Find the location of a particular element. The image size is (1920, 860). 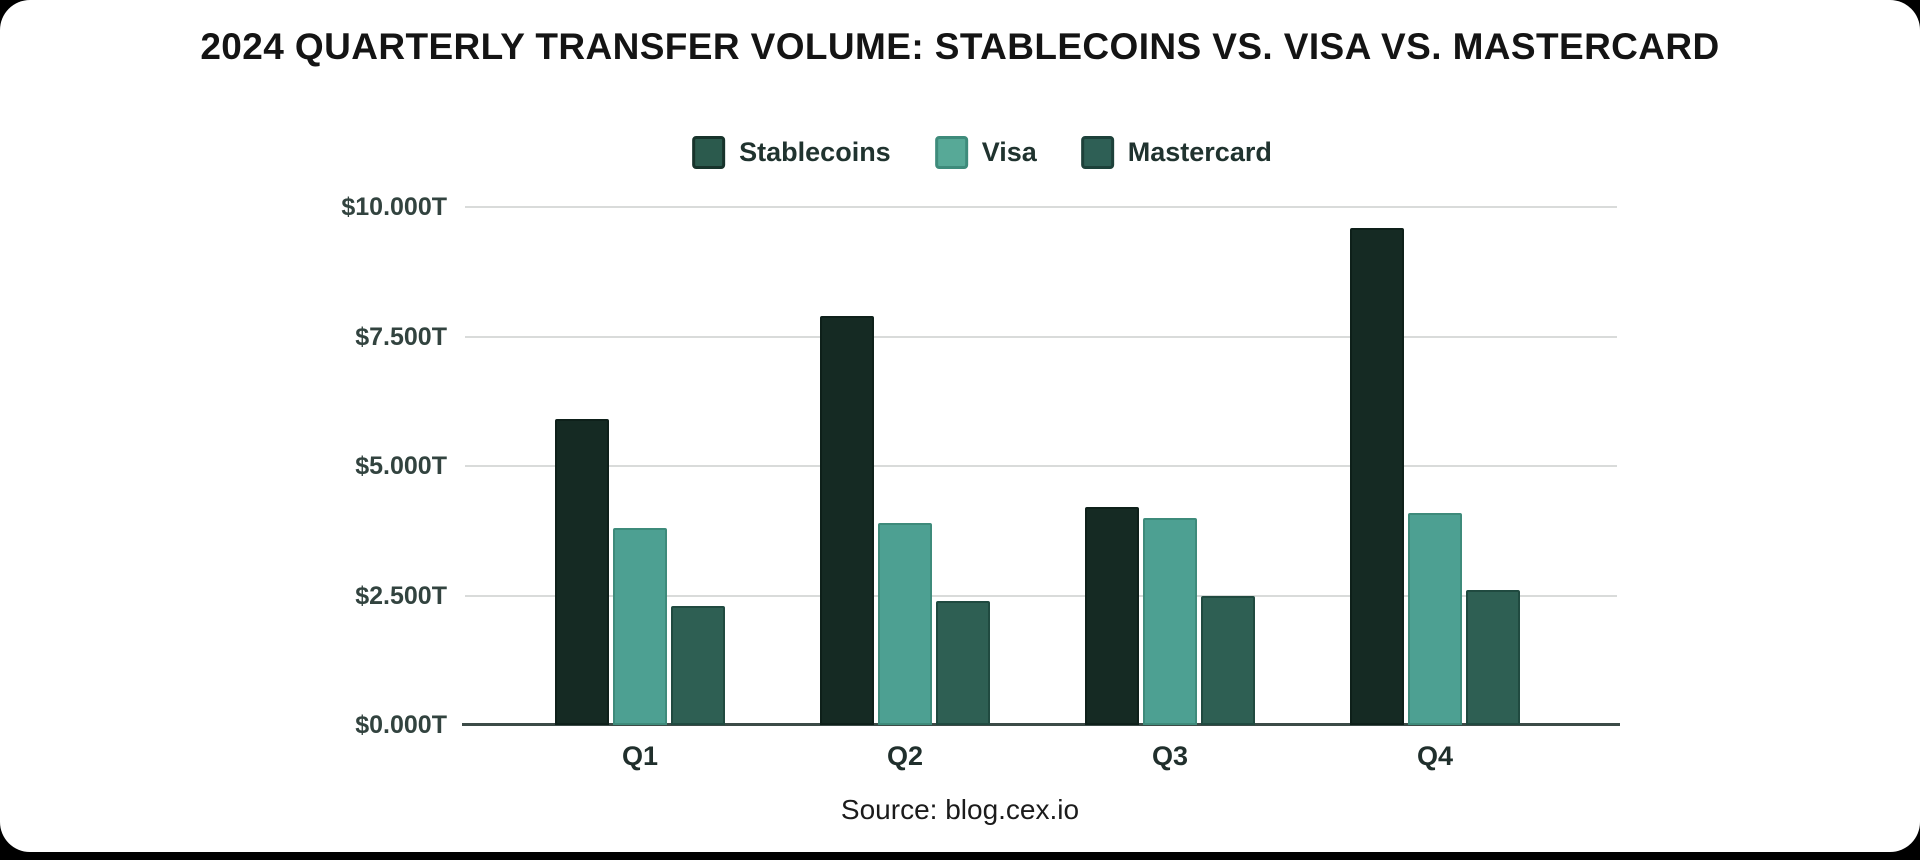

y-axis-tick--5-000t: $5.000T is located at coordinates (401, 466).